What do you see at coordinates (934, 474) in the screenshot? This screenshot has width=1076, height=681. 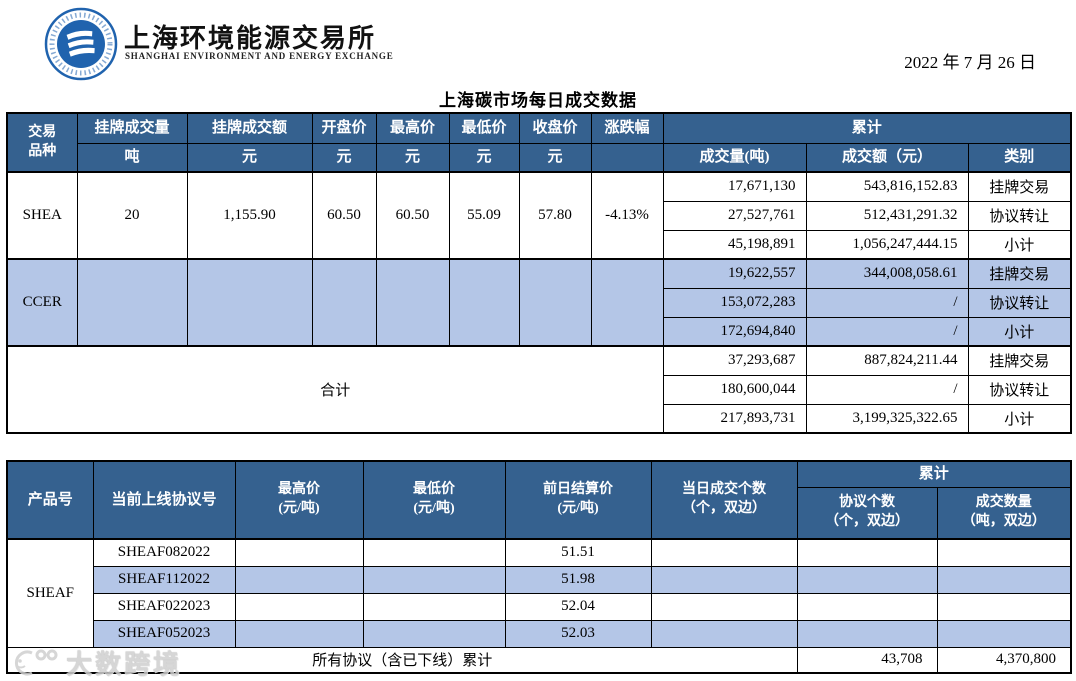 I see `t2-header-cumulative: 累计` at bounding box center [934, 474].